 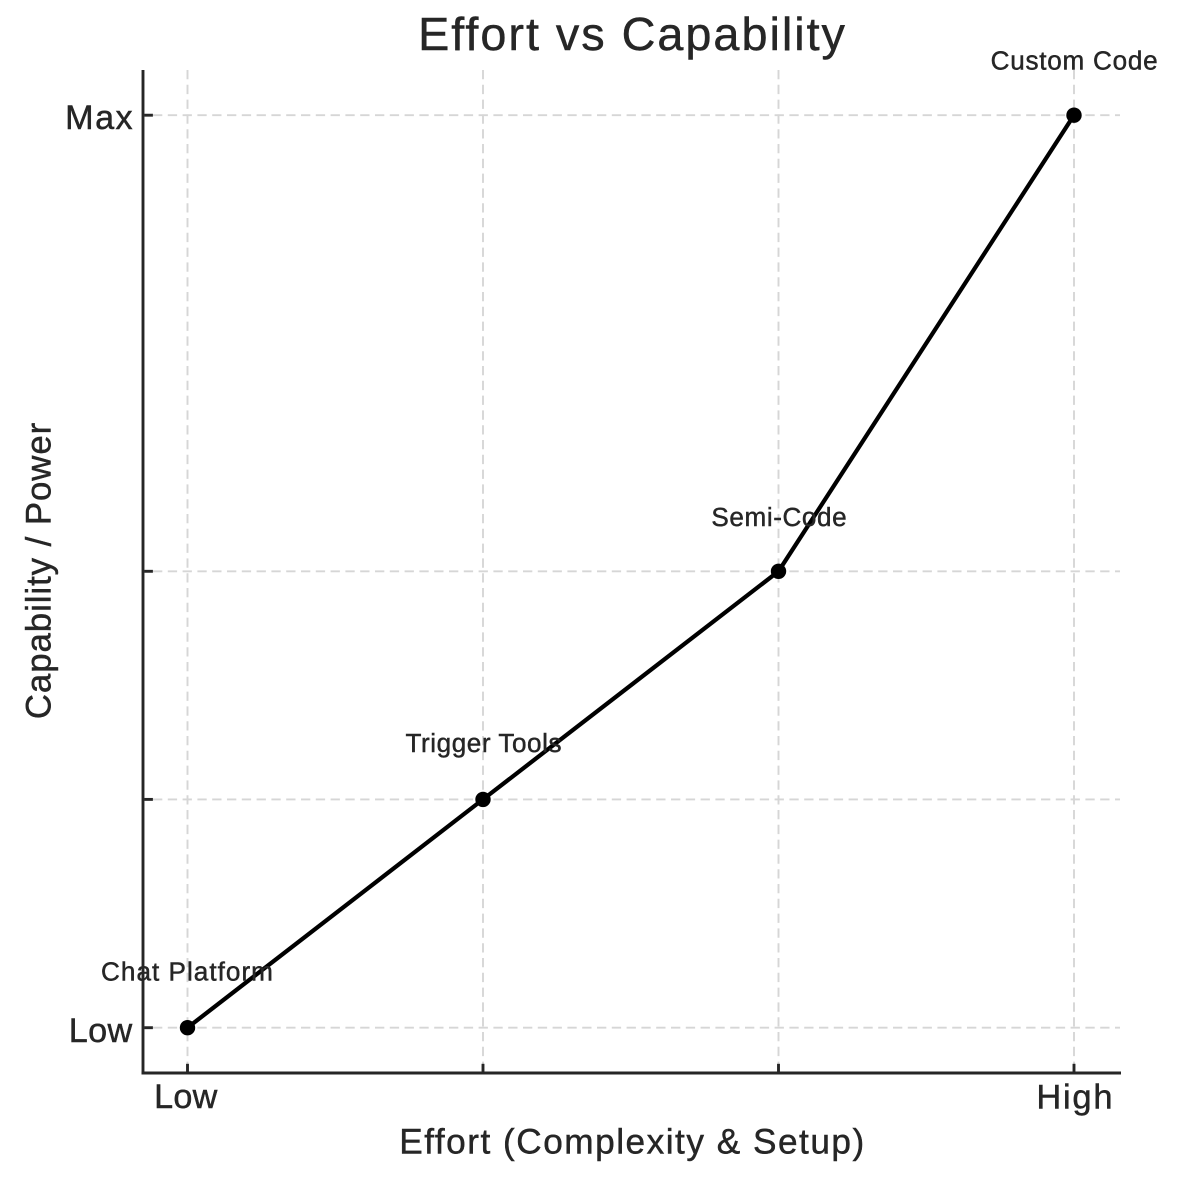 What do you see at coordinates (1075, 61) in the screenshot?
I see `svg-text: Custom Code` at bounding box center [1075, 61].